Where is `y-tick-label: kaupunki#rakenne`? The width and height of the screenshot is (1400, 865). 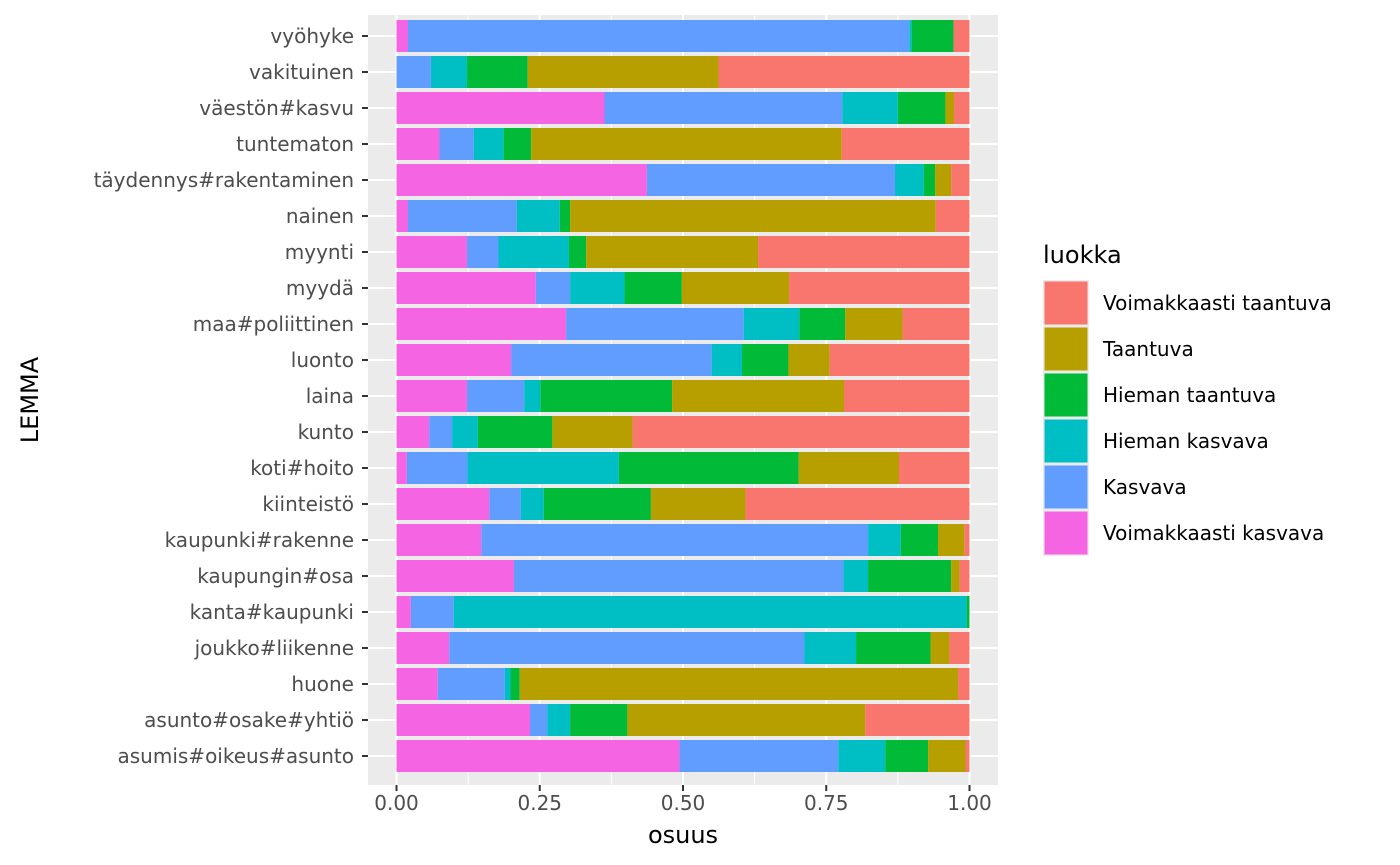
y-tick-label: kaupunki#rakenne is located at coordinates (259, 540).